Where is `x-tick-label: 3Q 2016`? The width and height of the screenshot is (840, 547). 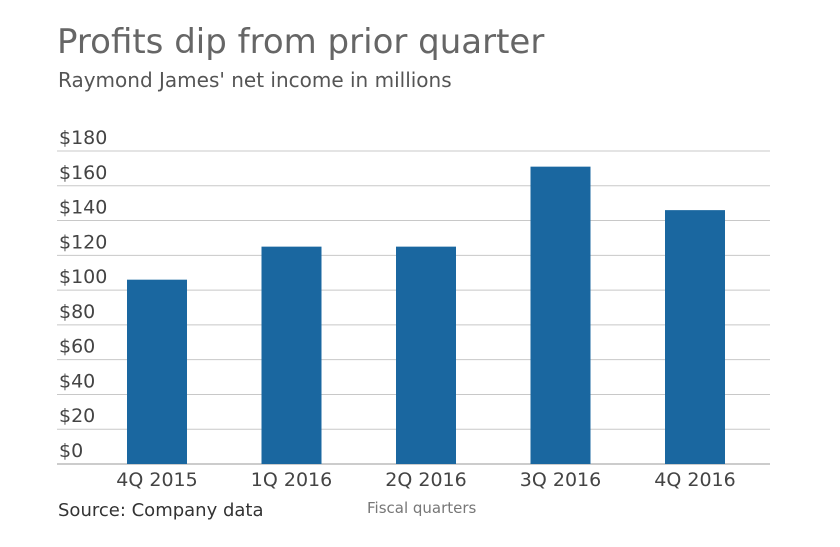
x-tick-label: 3Q 2016 is located at coordinates (560, 480).